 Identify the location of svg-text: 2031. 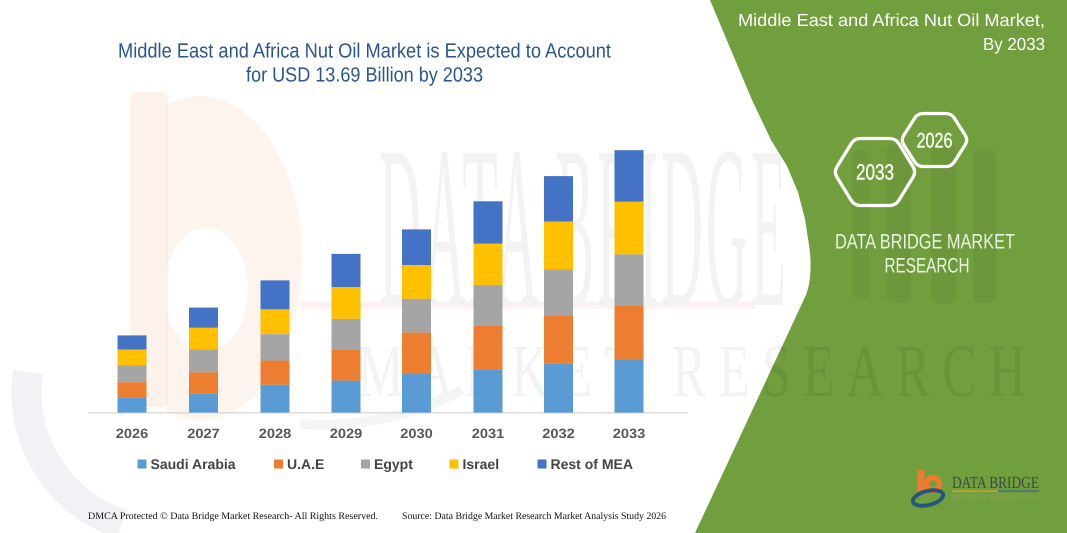
(488, 433).